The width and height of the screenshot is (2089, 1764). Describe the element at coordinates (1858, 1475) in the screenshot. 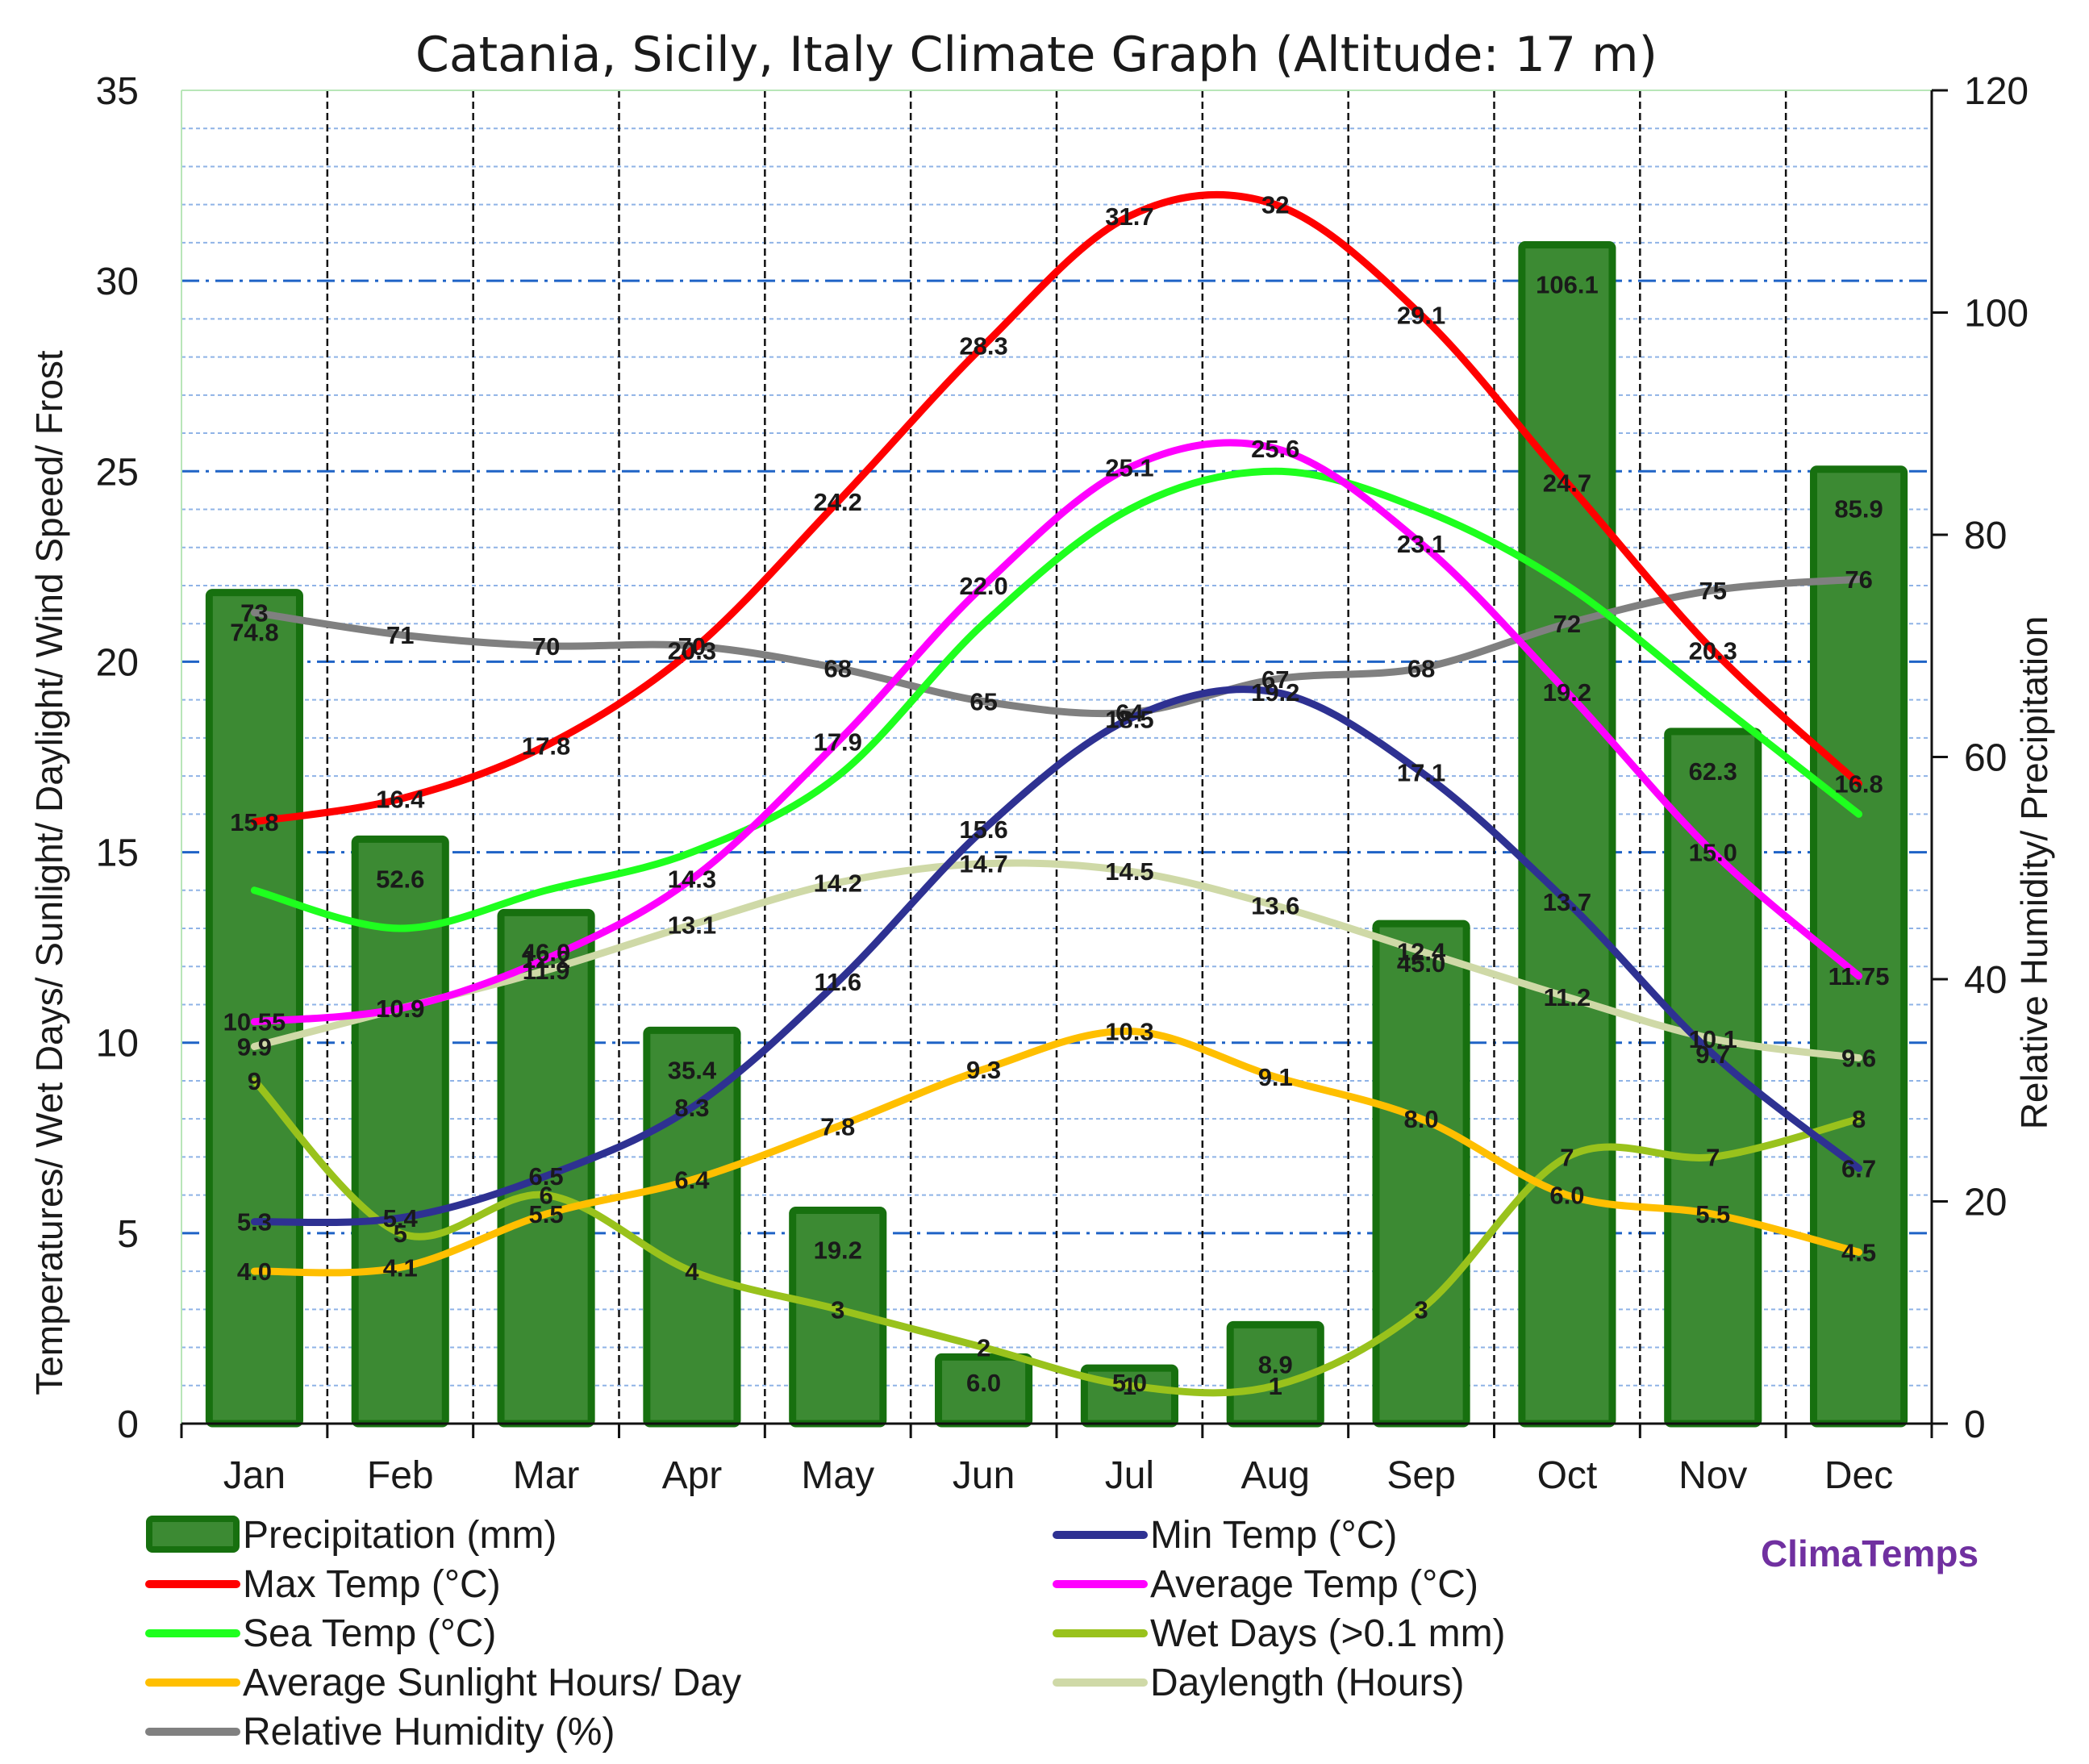

I see `x-tick-label: Dec` at that location.